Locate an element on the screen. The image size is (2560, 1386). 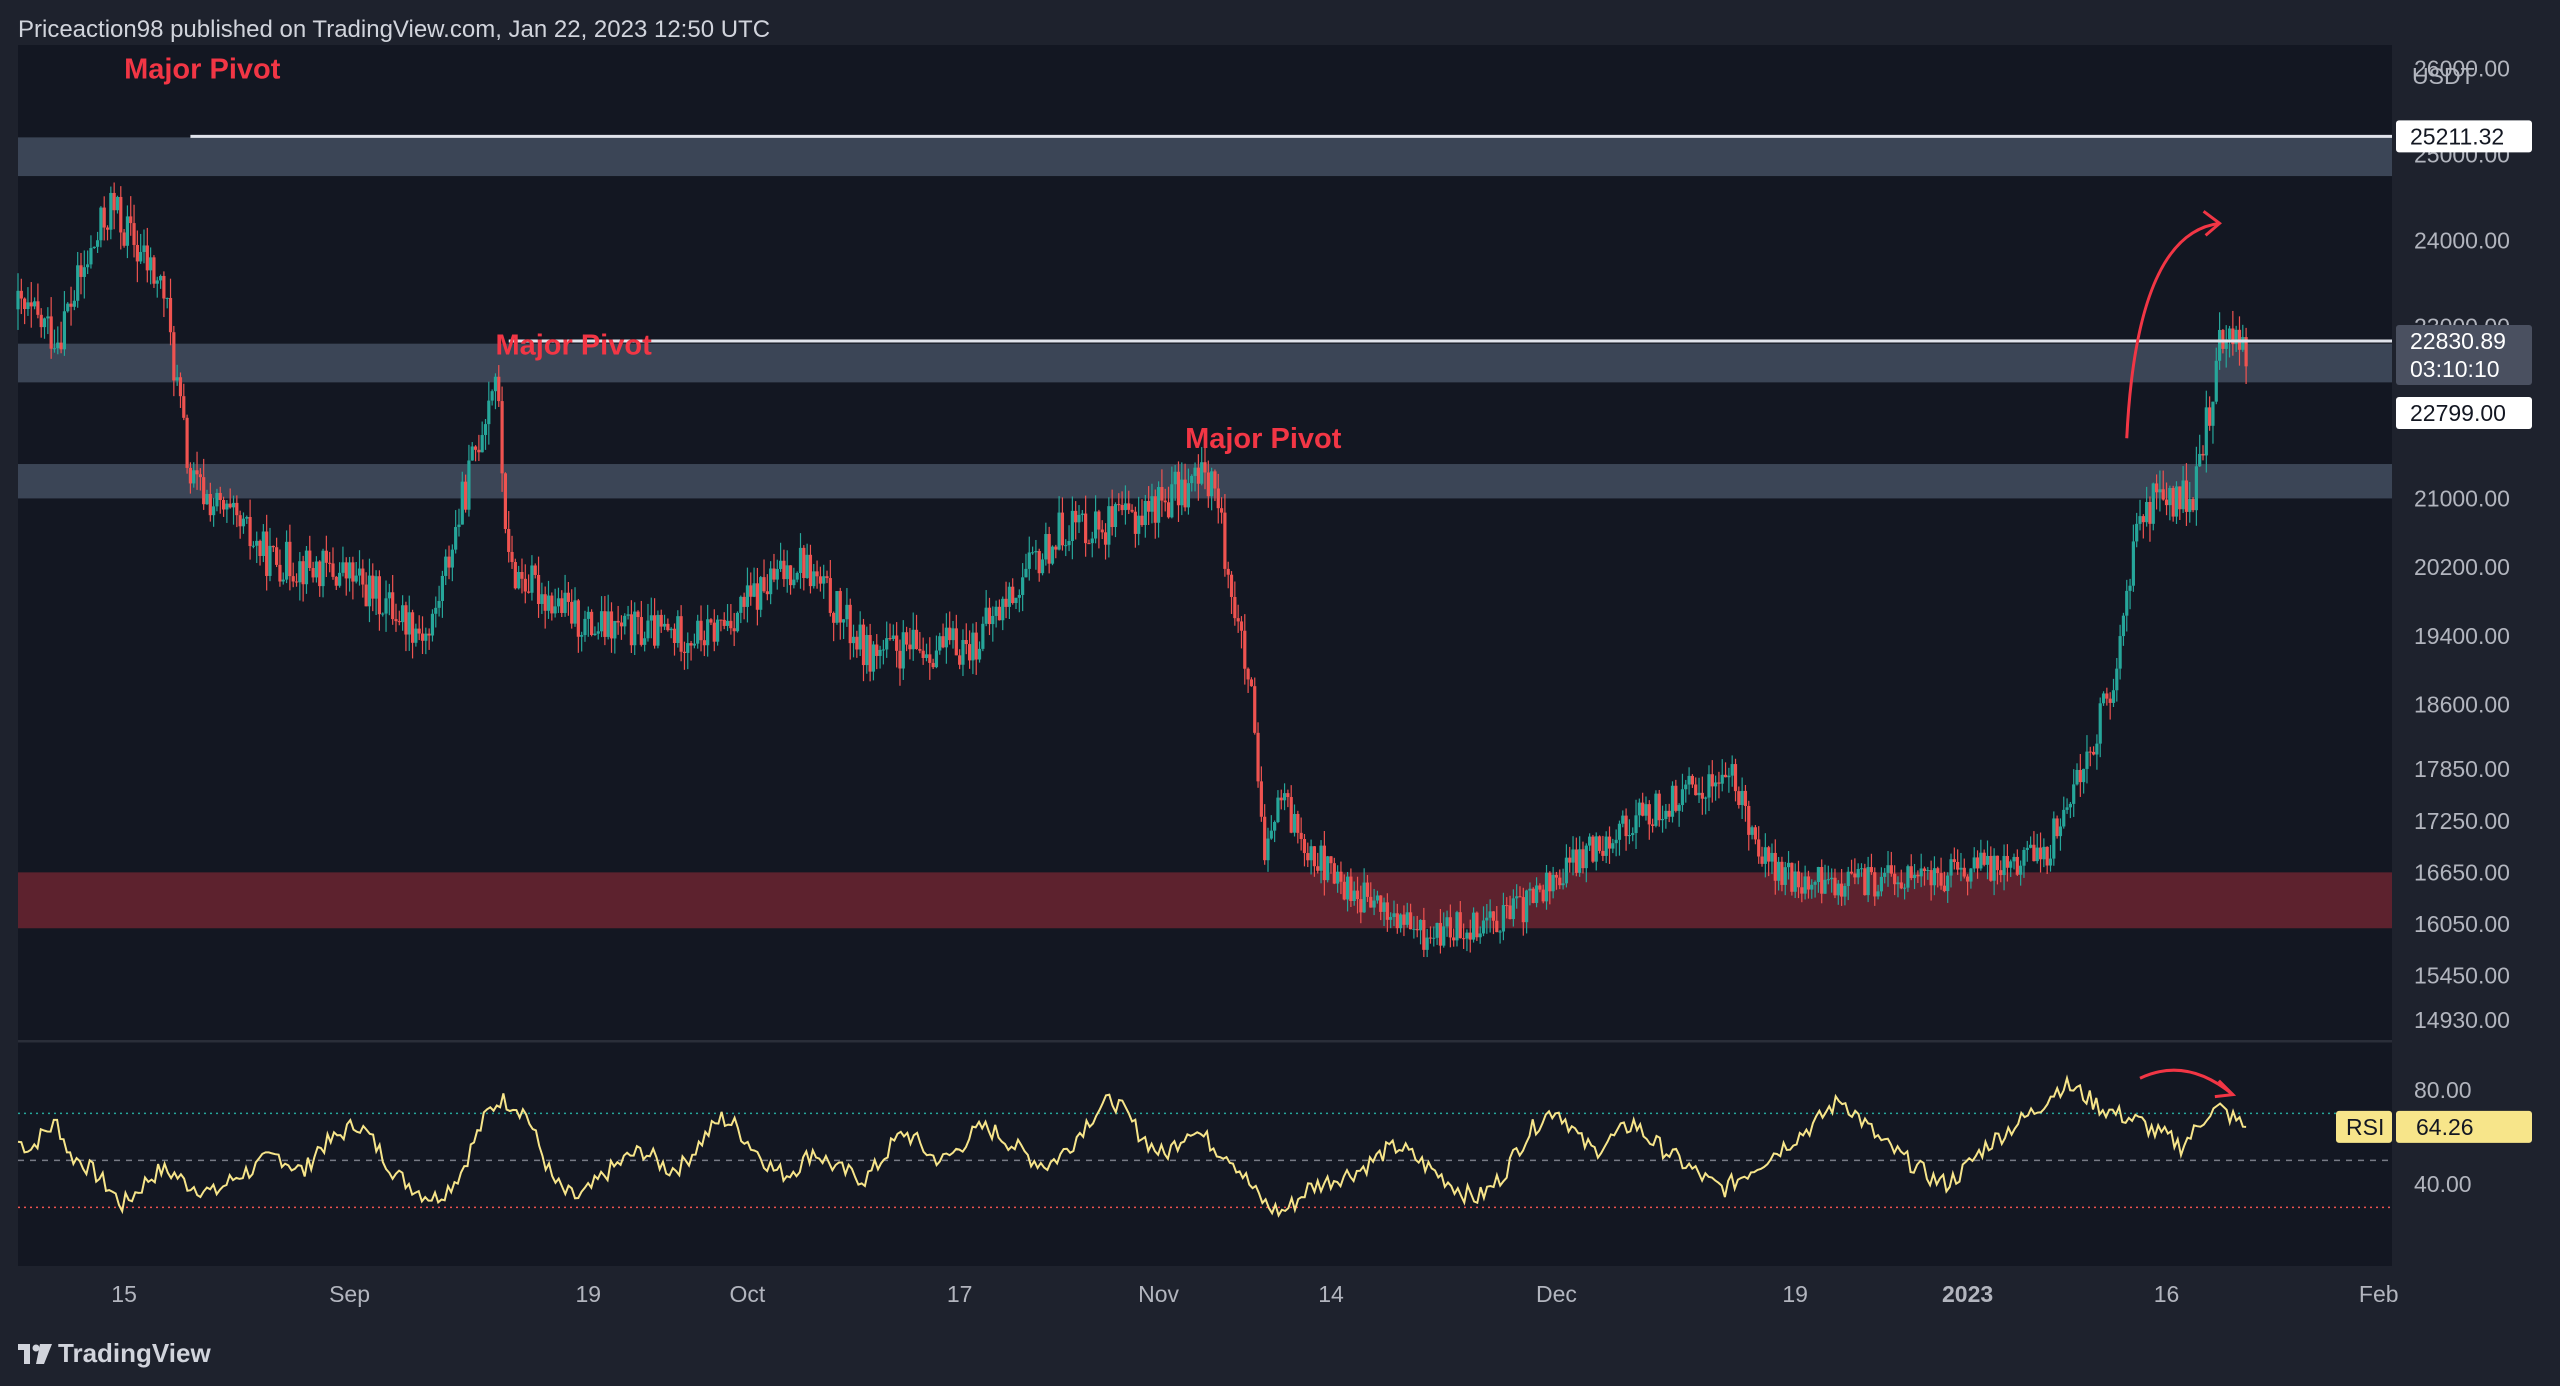
last-price-tag-text: 22799.00 is located at coordinates (2458, 413).